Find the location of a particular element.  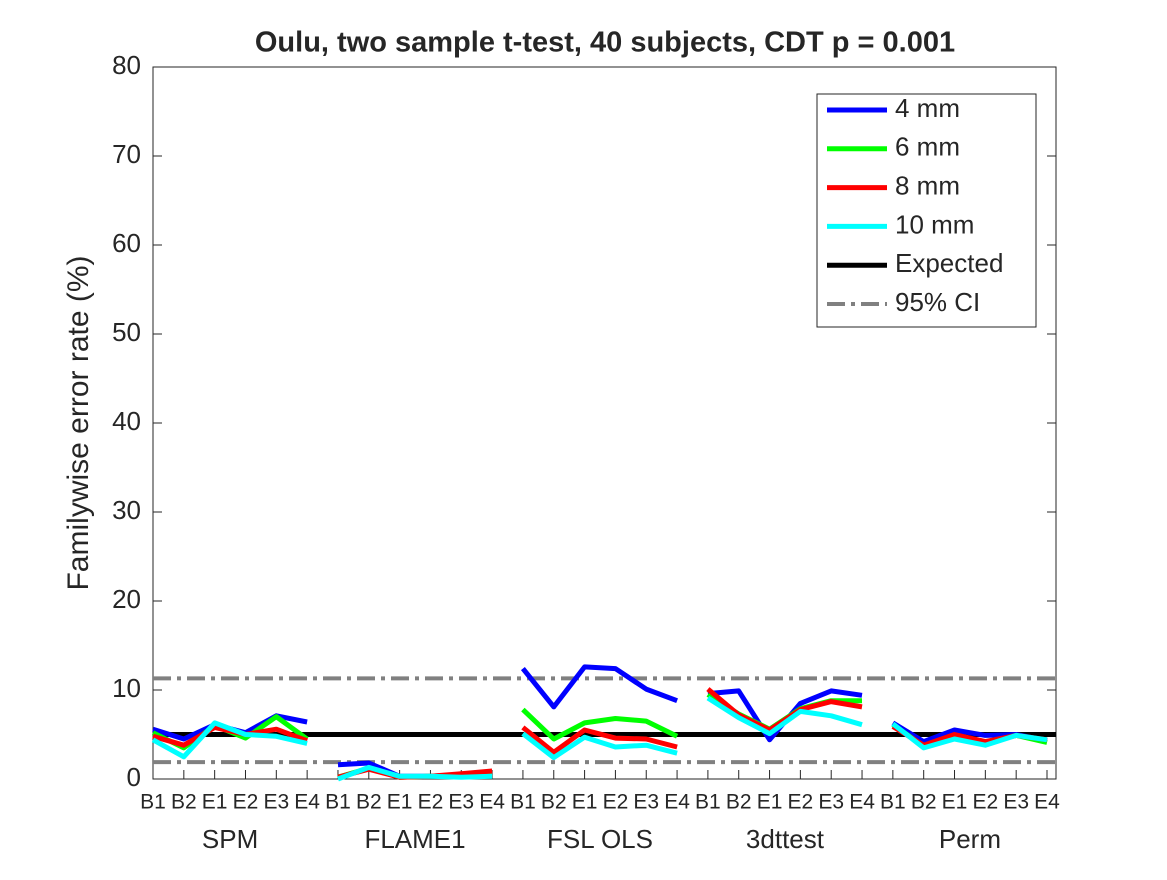

y-tick-label: 70 is located at coordinates (126, 154).